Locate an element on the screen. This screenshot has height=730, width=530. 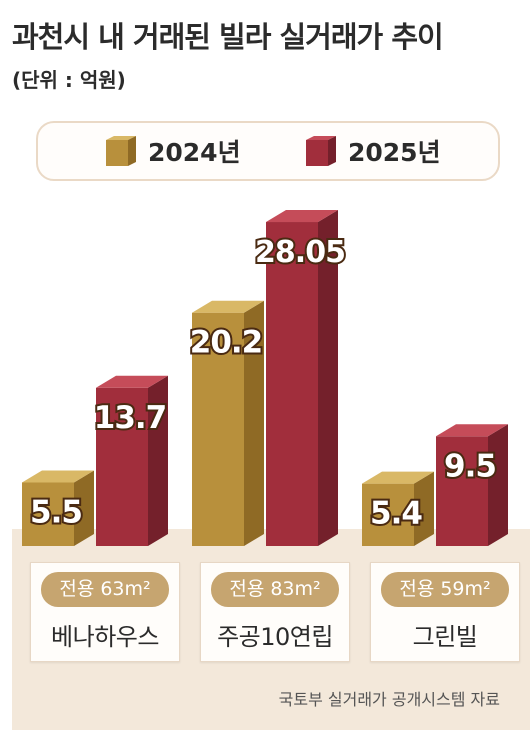
legend-item-2024: 2024년 is located at coordinates (173, 151).